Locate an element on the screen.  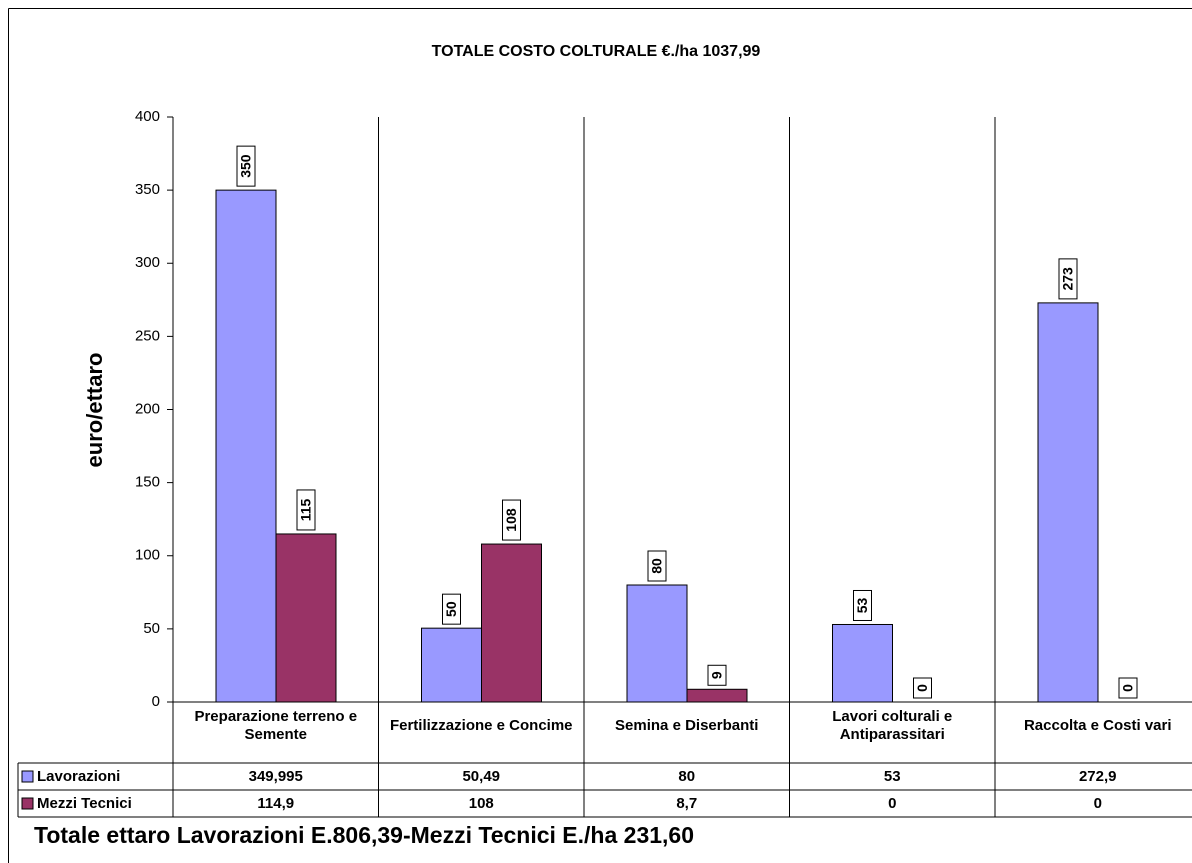
data-label: 53 is located at coordinates (862, 605).